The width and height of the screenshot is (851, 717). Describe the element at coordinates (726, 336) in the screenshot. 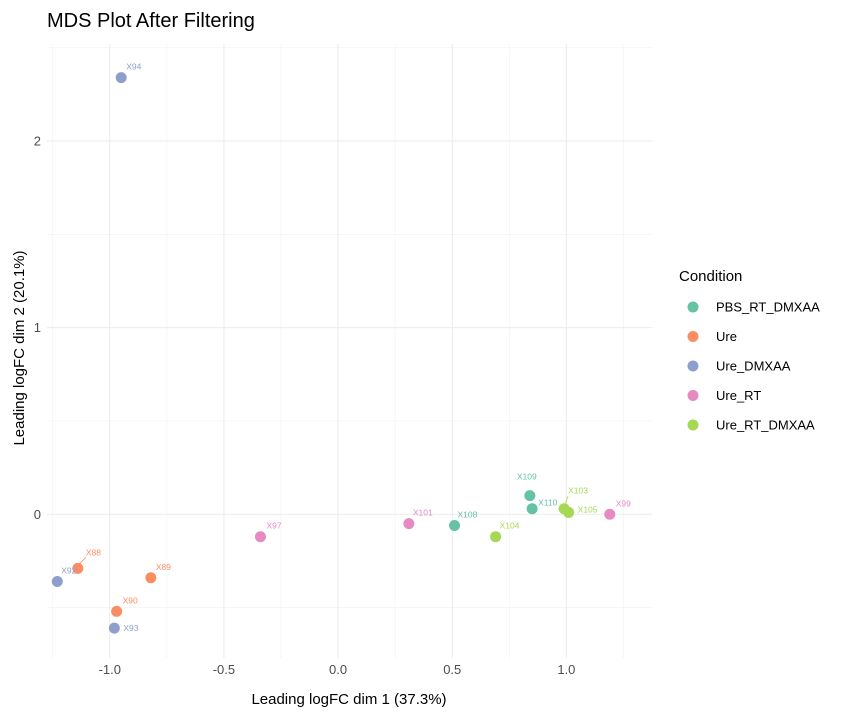

I see `legend-label: Ure` at that location.